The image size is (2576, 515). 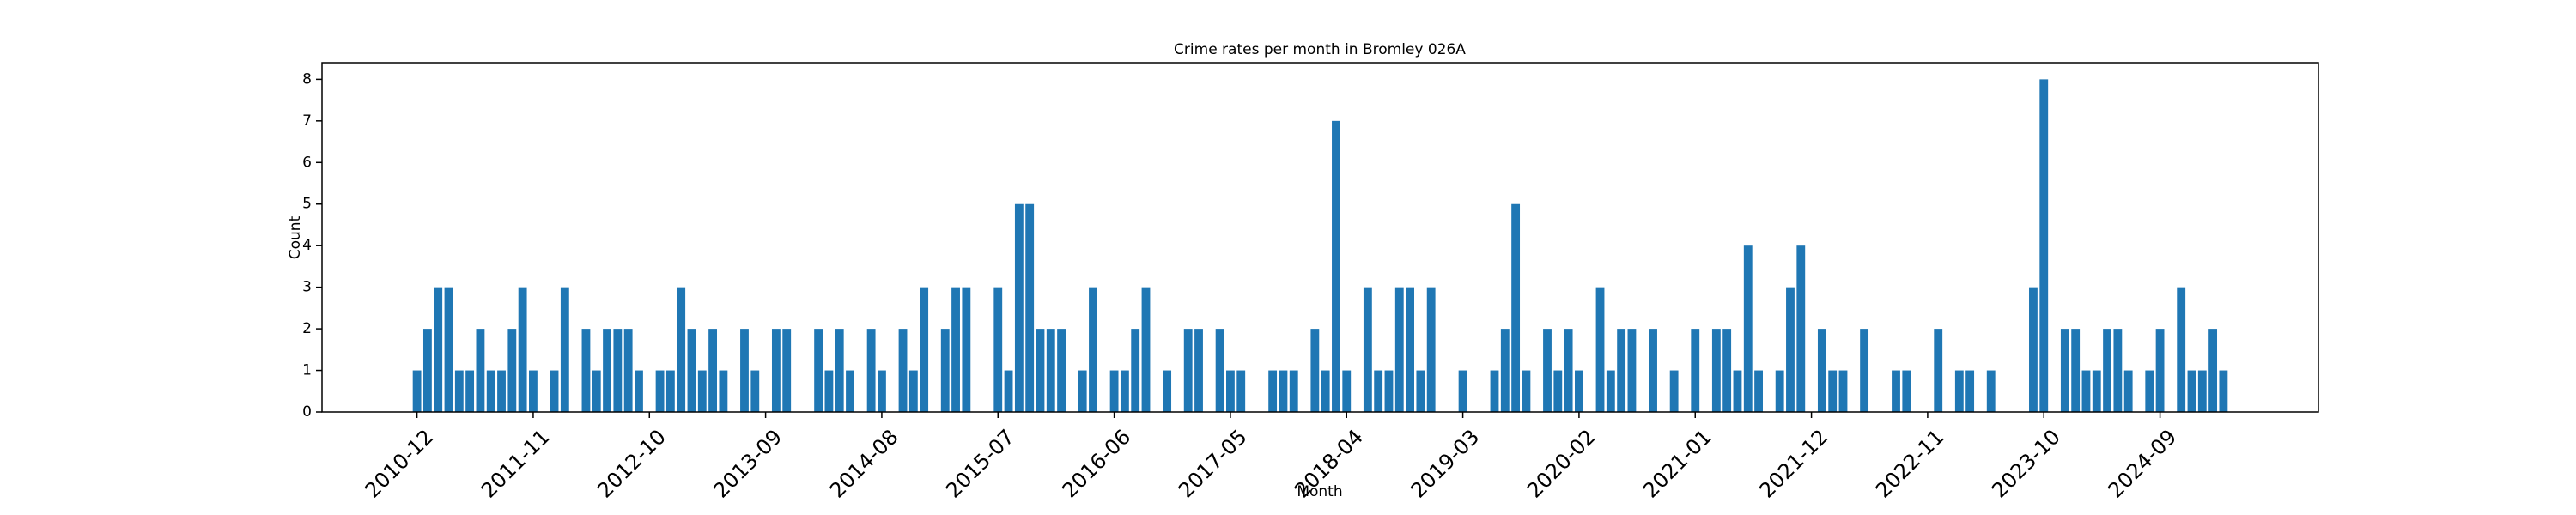 I want to click on y-tick-label: 6, so click(x=307, y=162).